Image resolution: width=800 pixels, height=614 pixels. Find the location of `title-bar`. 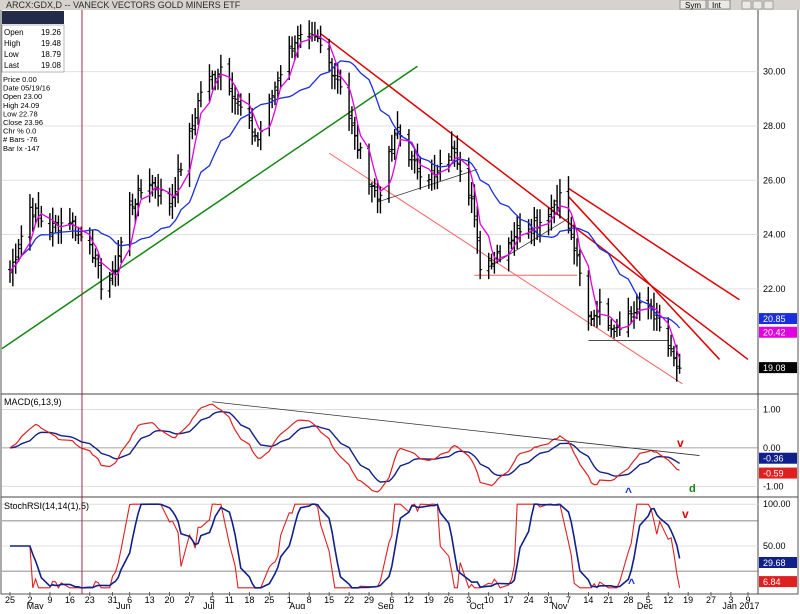

title-bar is located at coordinates (400, 5).